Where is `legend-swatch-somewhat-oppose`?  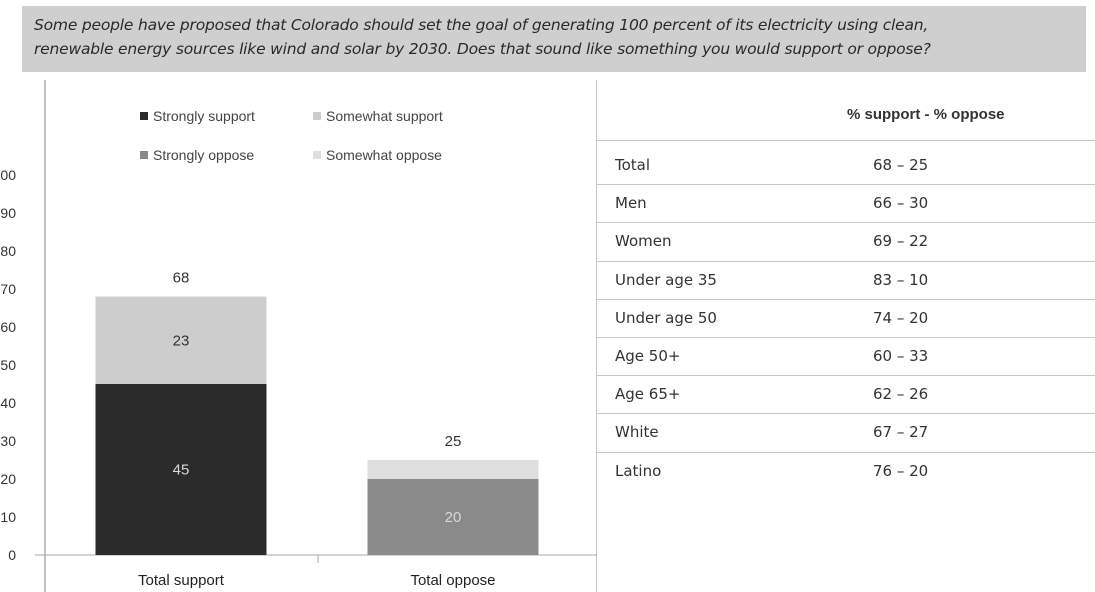
legend-swatch-somewhat-oppose is located at coordinates (317, 155).